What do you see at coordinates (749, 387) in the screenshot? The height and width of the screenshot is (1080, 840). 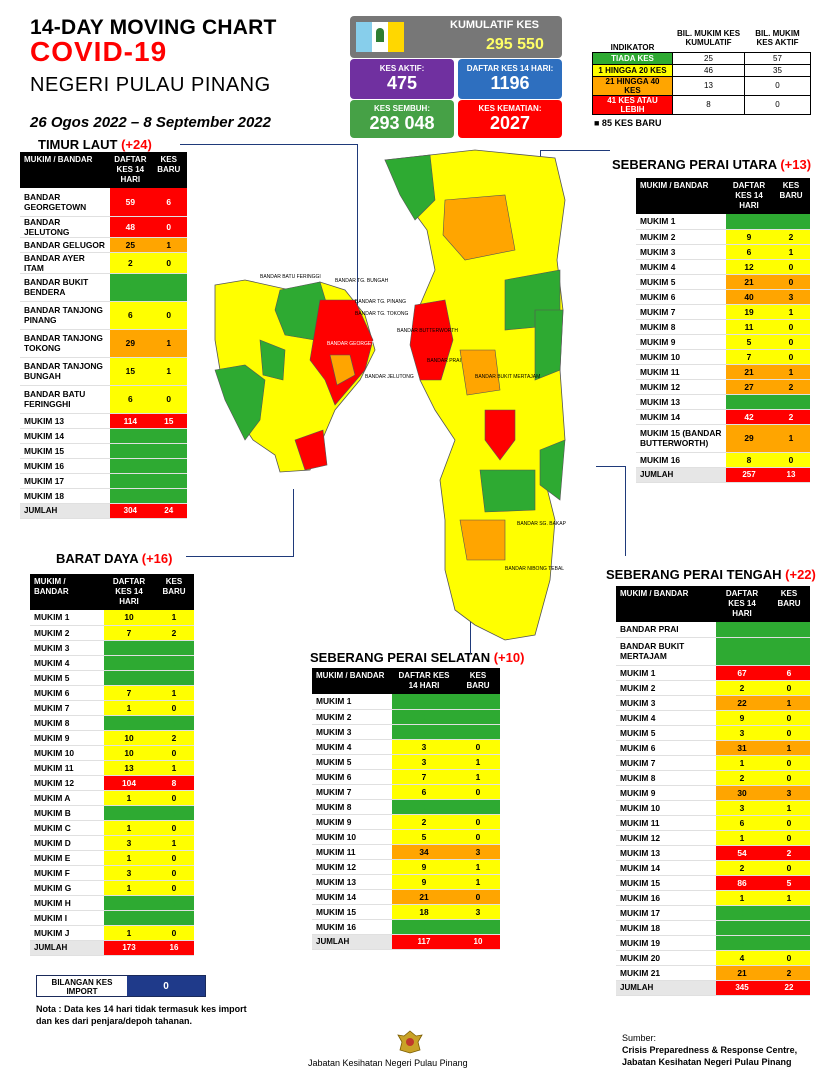 I see `daftar-kes-value: 27` at bounding box center [749, 387].